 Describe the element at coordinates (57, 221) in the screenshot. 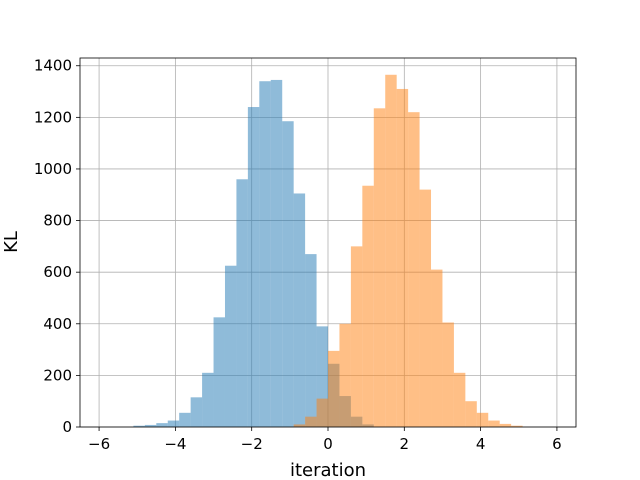

I see `y-tick-label: 800` at that location.